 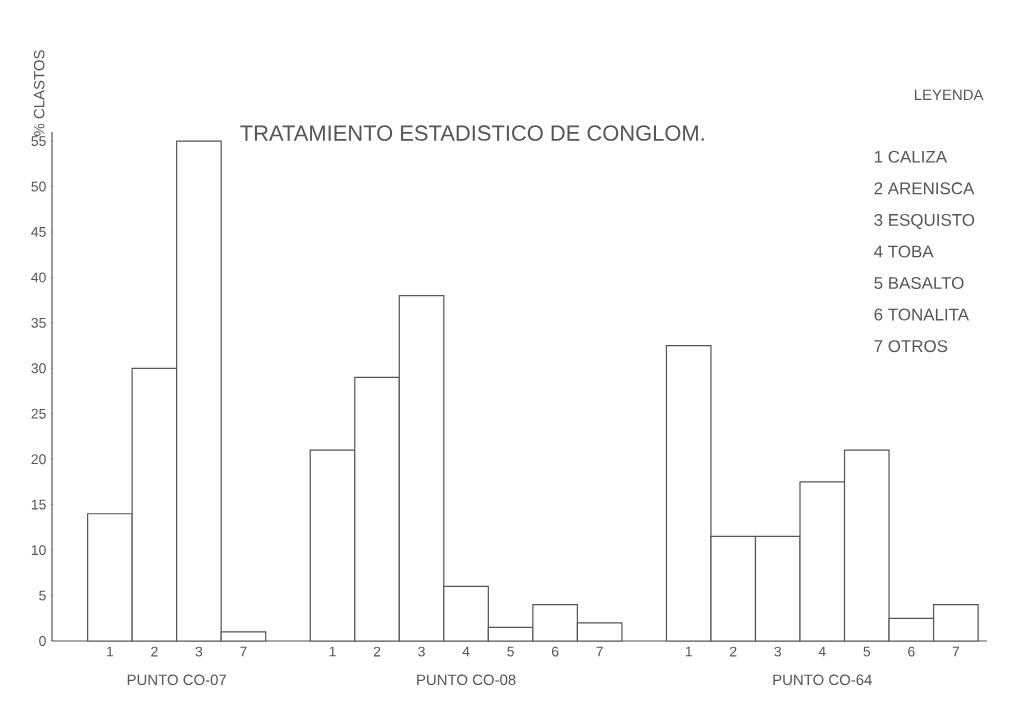 What do you see at coordinates (38, 550) in the screenshot?
I see `y-tick-label: 10` at bounding box center [38, 550].